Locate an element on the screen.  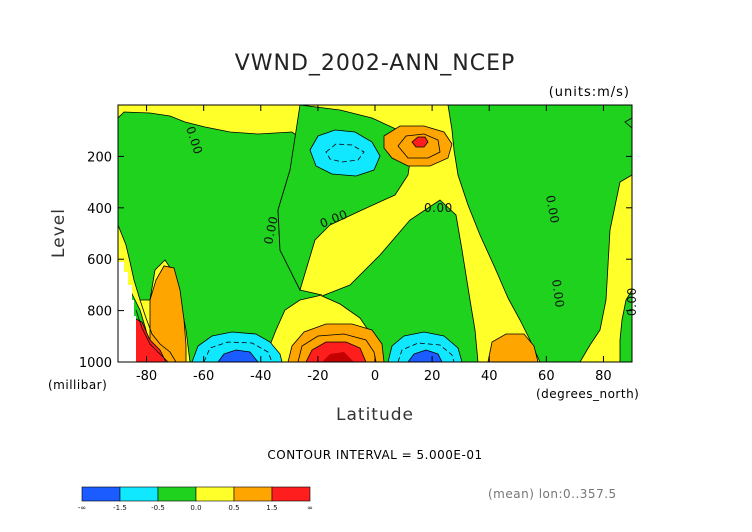
band-0.5-to-1.5-sh-low is located at coordinates (168, 313).